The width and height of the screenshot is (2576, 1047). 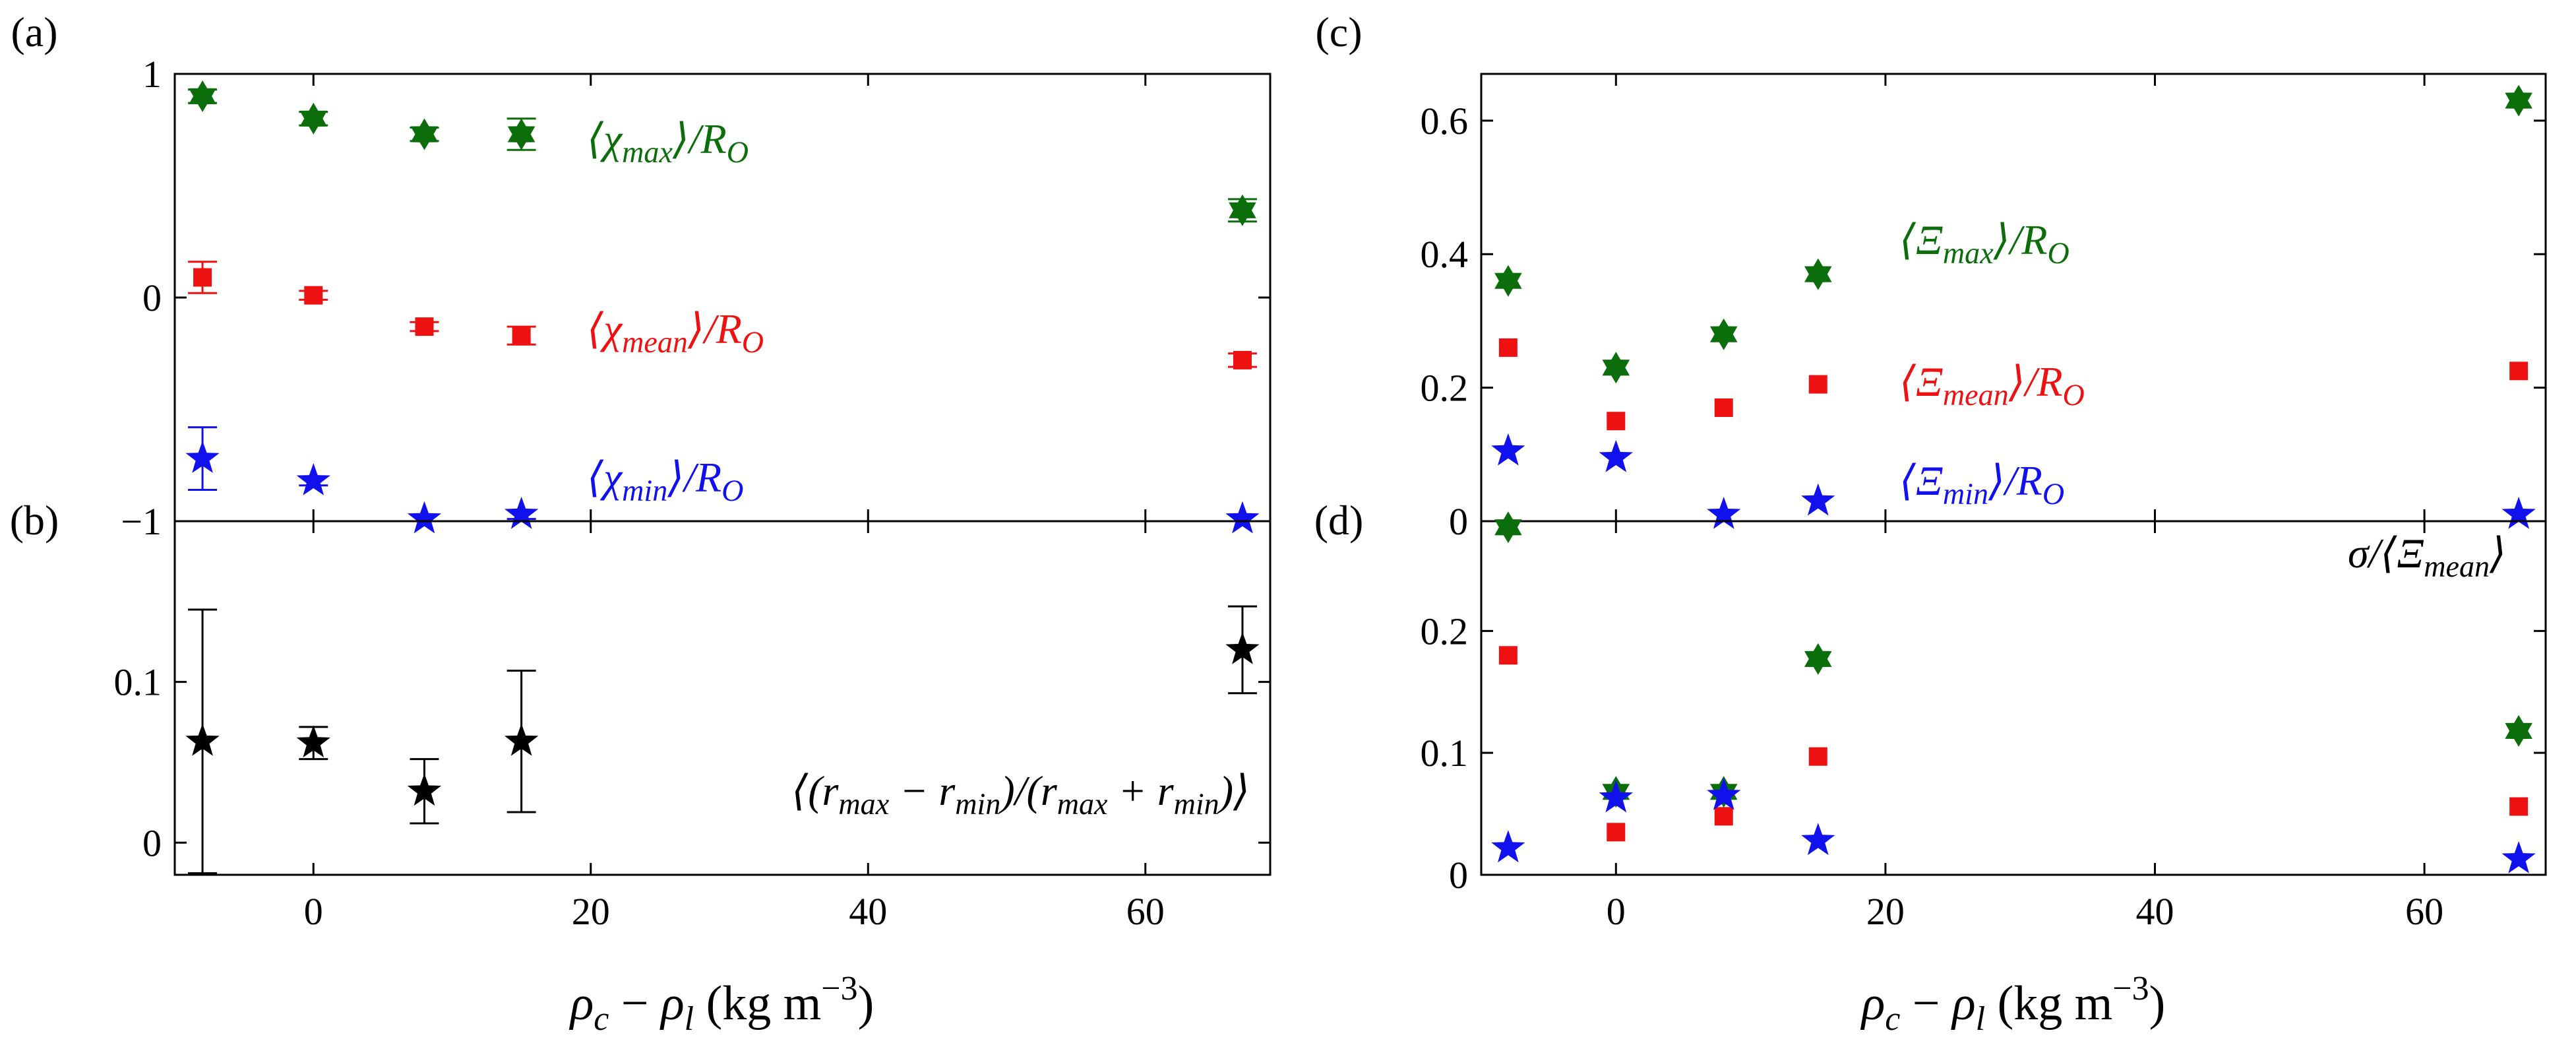 What do you see at coordinates (1992, 385) in the screenshot?
I see `series-label: ⟨Ξmean⟩/RO` at bounding box center [1992, 385].